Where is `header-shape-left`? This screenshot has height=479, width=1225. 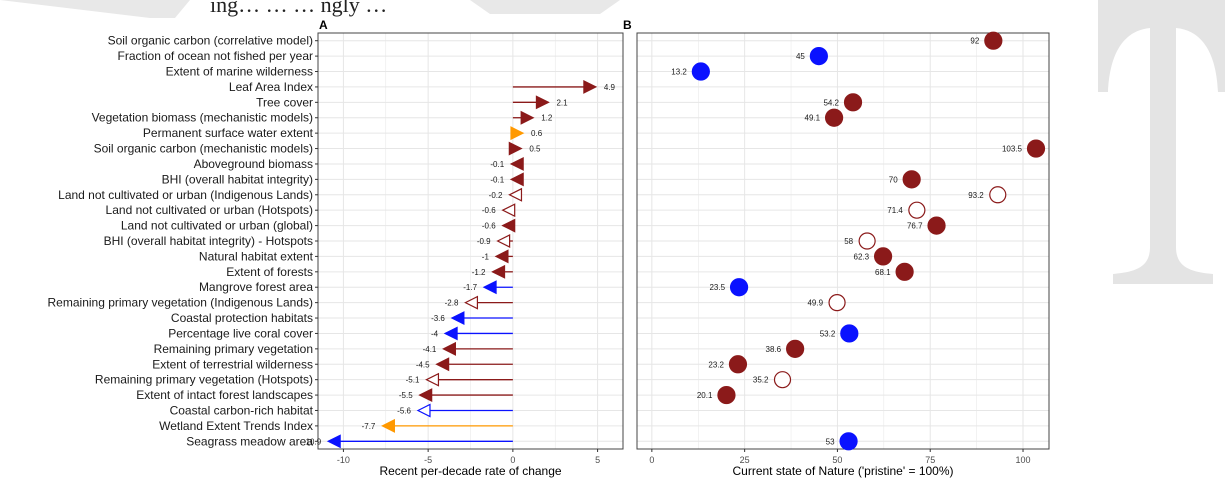 header-shape-left is located at coordinates (95, 9).